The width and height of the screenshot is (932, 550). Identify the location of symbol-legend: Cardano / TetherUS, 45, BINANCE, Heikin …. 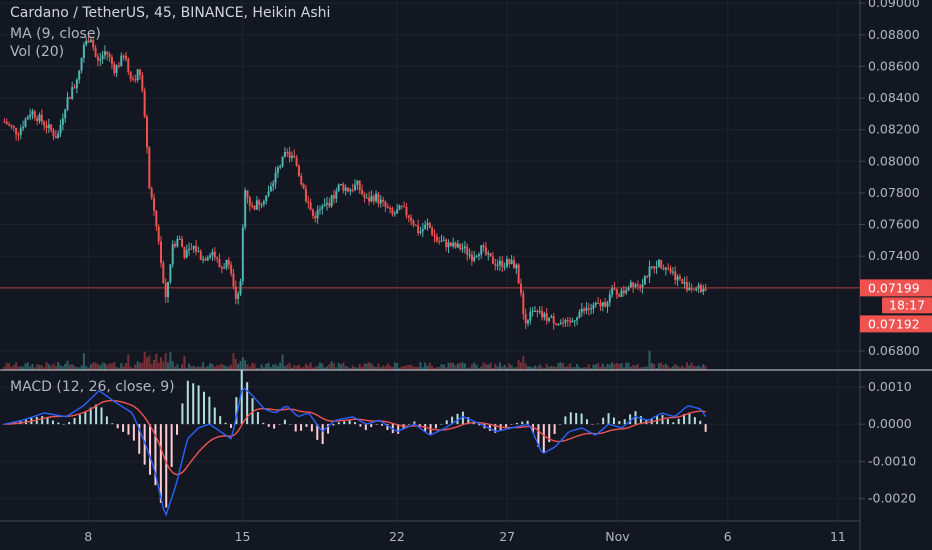
(170, 13).